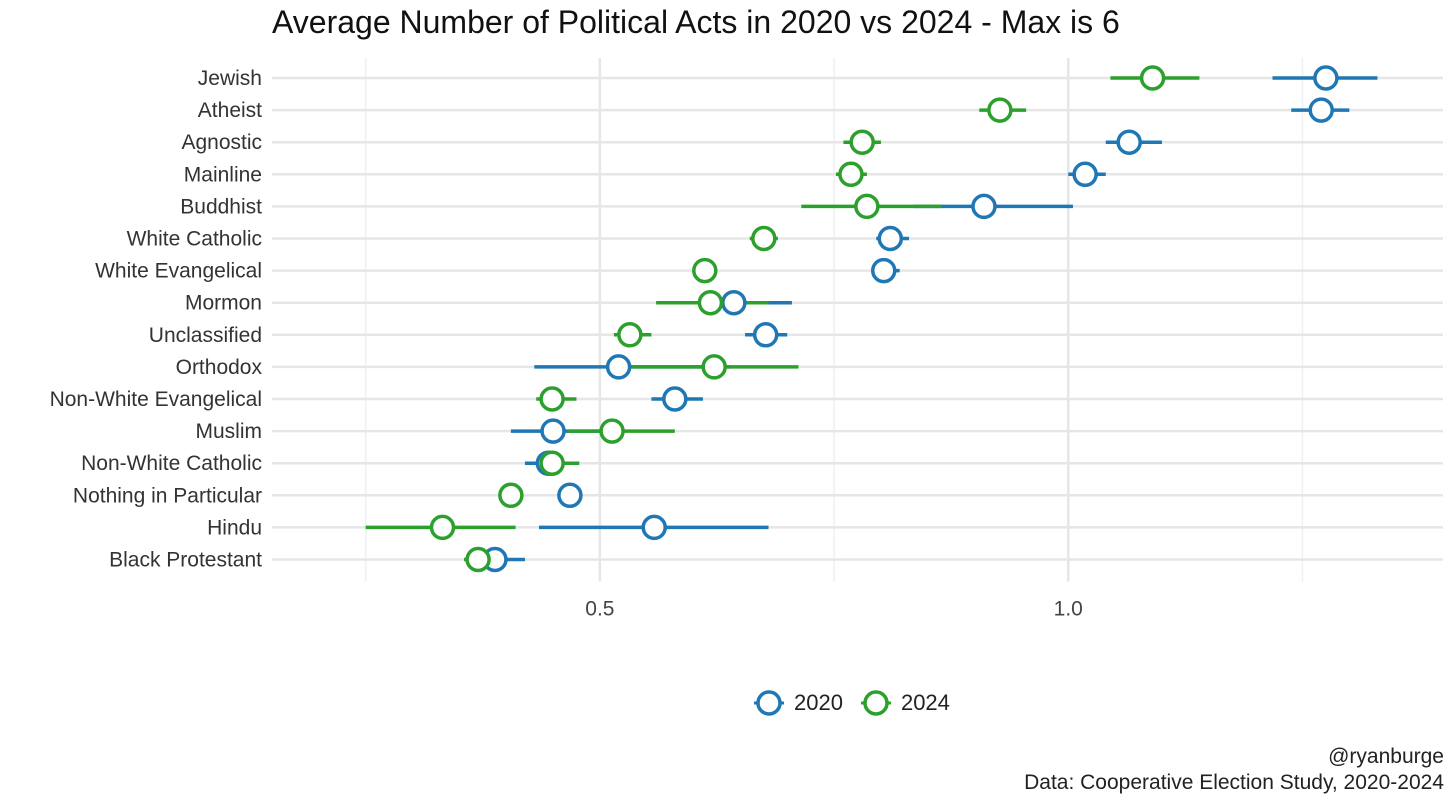  I want to click on y-tick-label: Mormon, so click(223, 303).